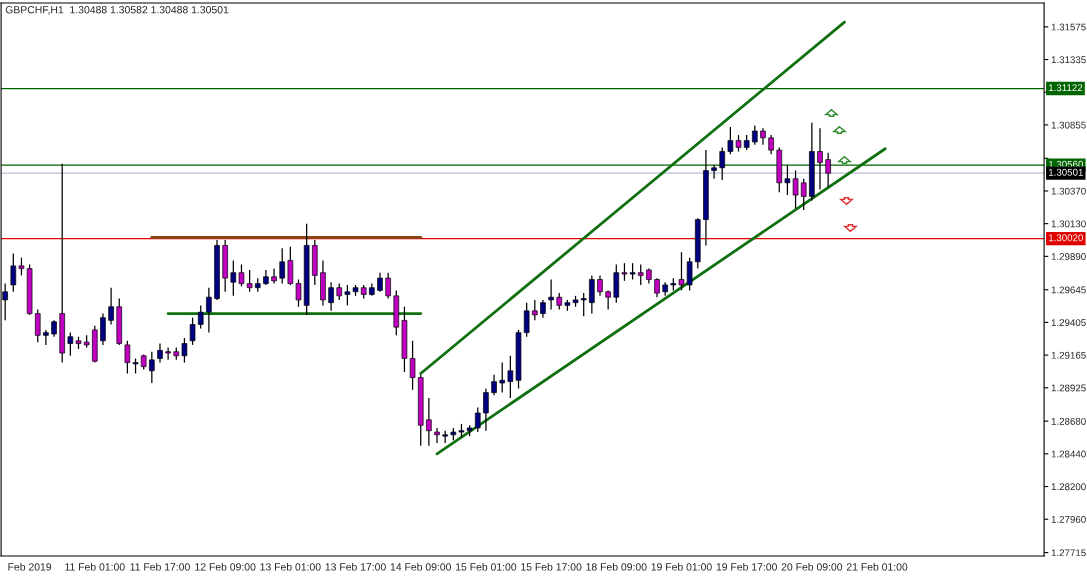 The image size is (1087, 578). Describe the element at coordinates (225, 566) in the screenshot. I see `x-tick-label: 12 Feb 09:00` at that location.